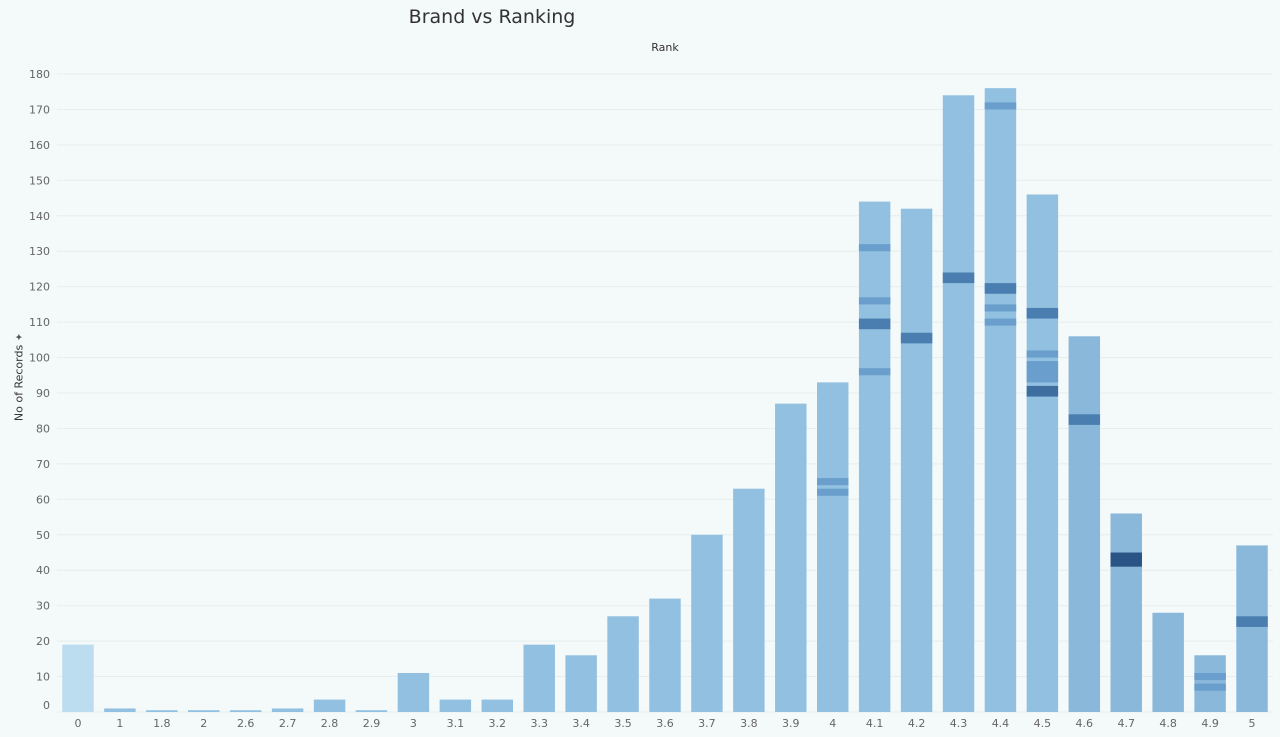 The width and height of the screenshot is (1280, 737). What do you see at coordinates (959, 723) in the screenshot?
I see `x-tick-label: 4.3` at bounding box center [959, 723].